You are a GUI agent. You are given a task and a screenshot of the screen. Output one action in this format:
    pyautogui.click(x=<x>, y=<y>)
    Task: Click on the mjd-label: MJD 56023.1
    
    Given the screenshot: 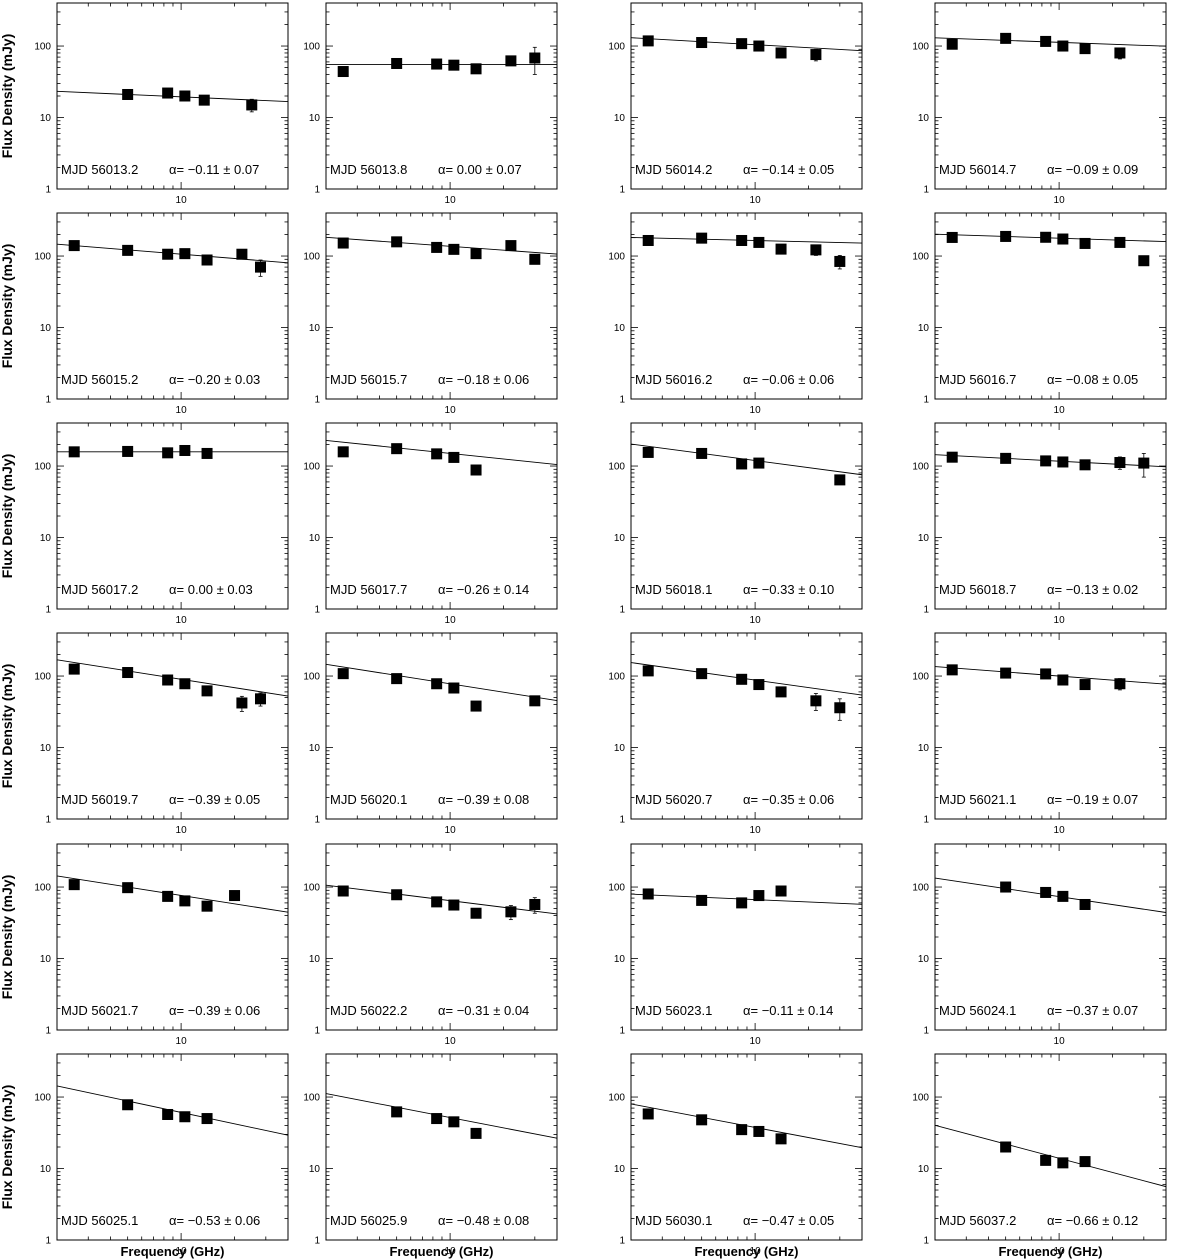 What is the action you would take?
    pyautogui.click(x=673, y=1010)
    